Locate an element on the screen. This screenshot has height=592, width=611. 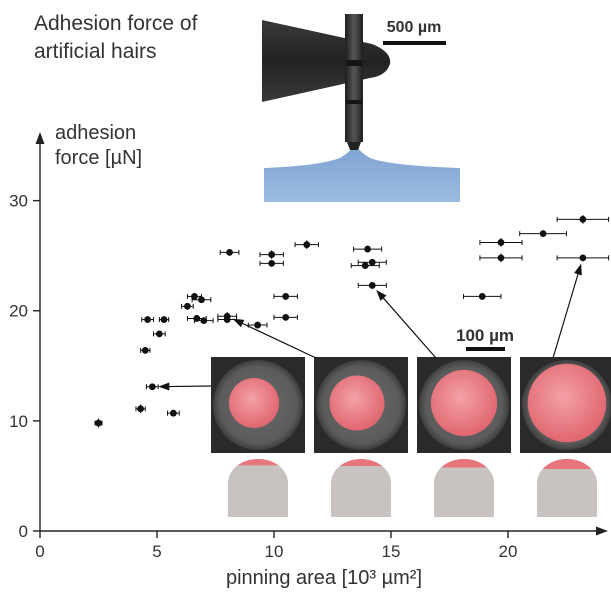
x-tick-label-0: 0 is located at coordinates (39, 551).